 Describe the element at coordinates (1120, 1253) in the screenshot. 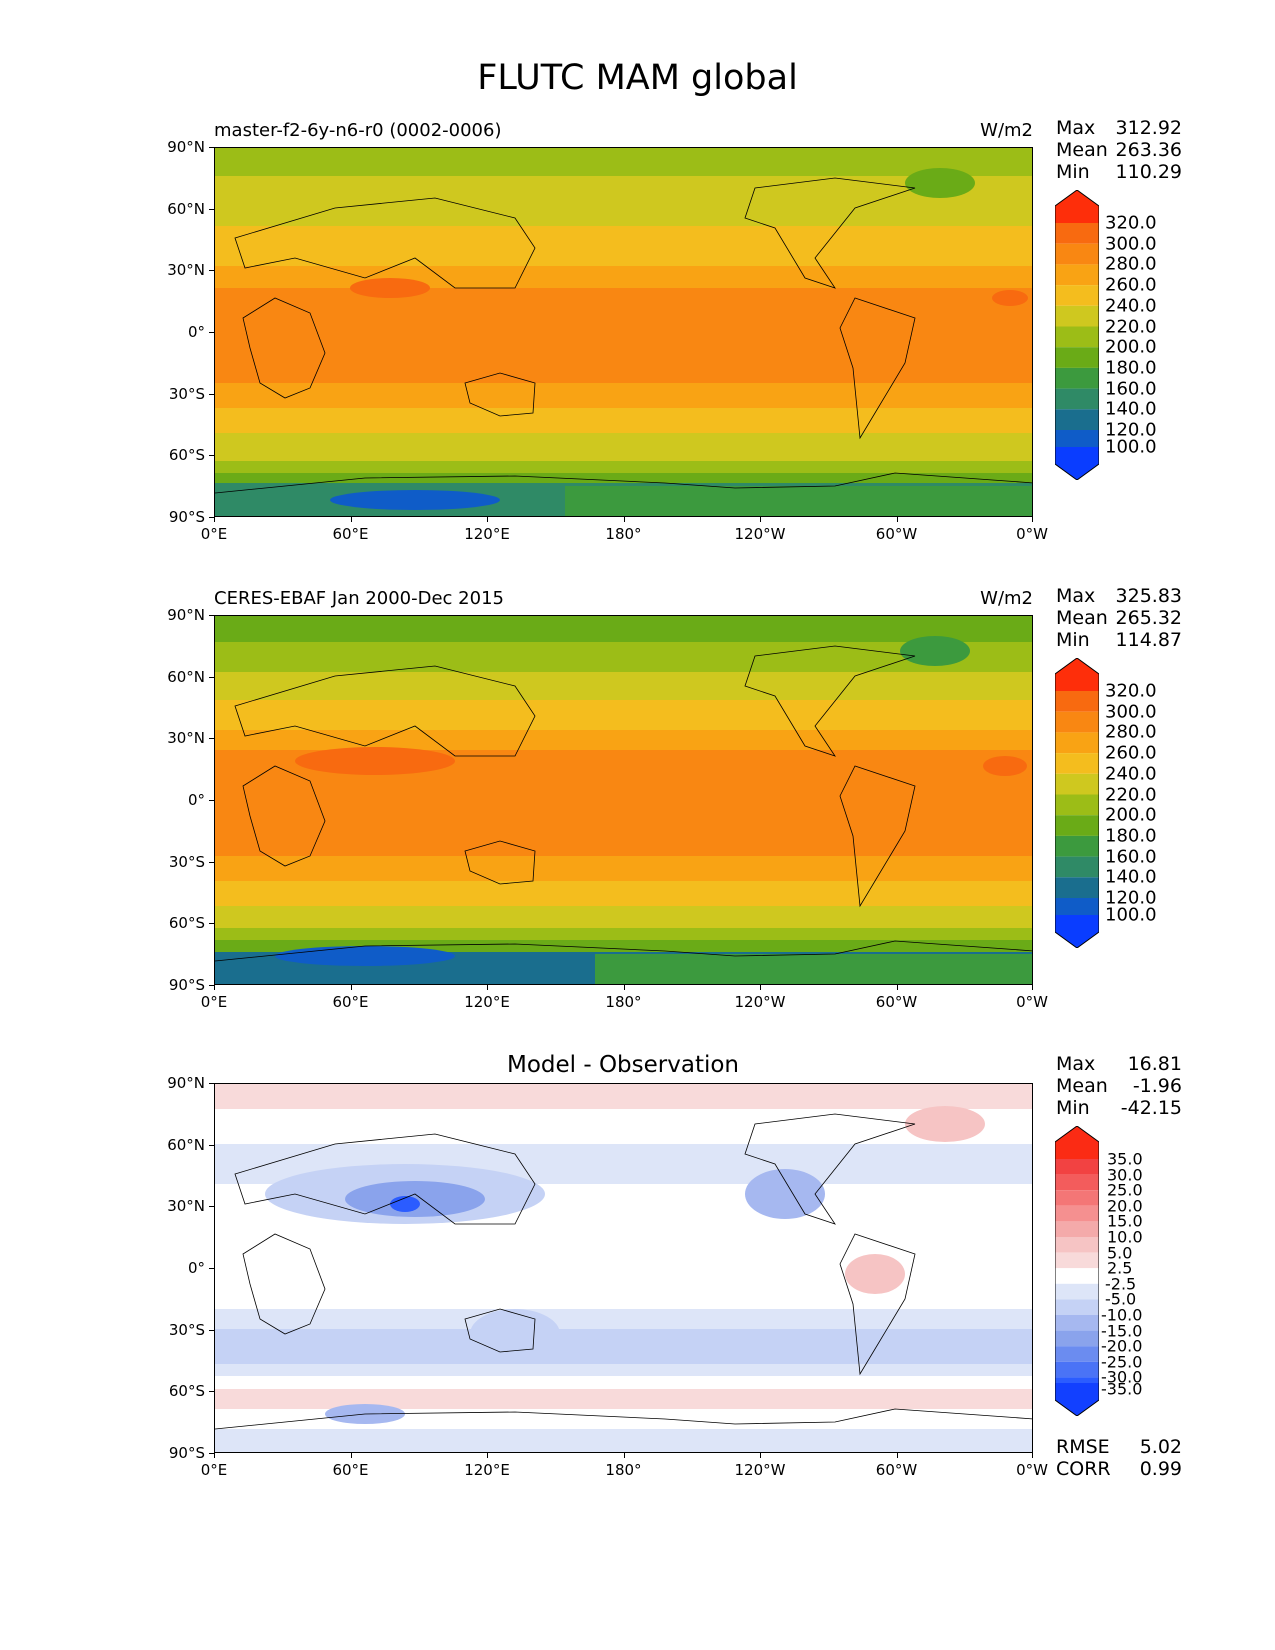

I see `colorbar-label: 5.0` at that location.